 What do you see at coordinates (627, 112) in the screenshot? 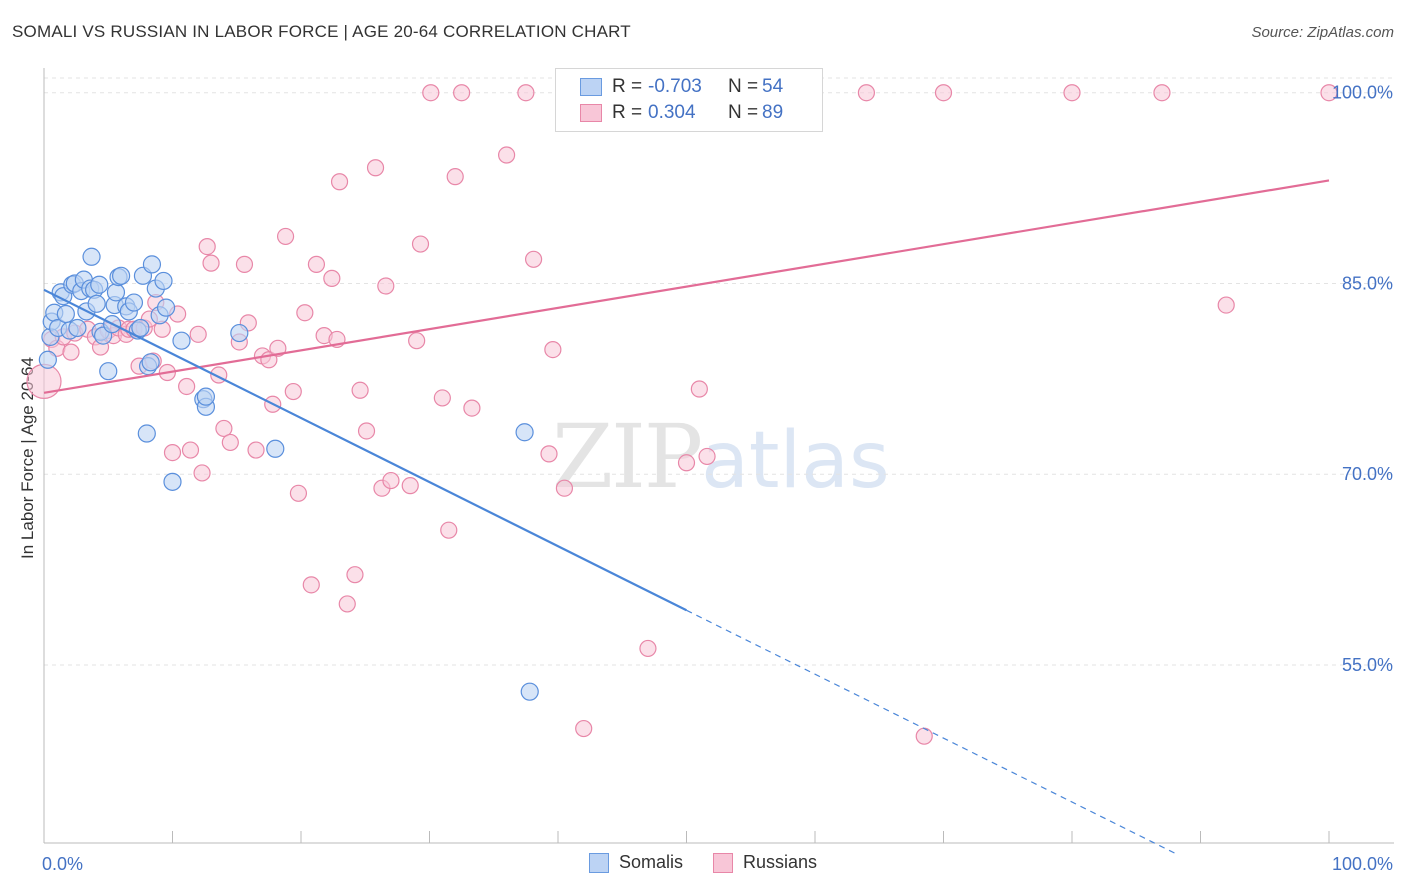
I see `r-label: R =` at bounding box center [627, 112].